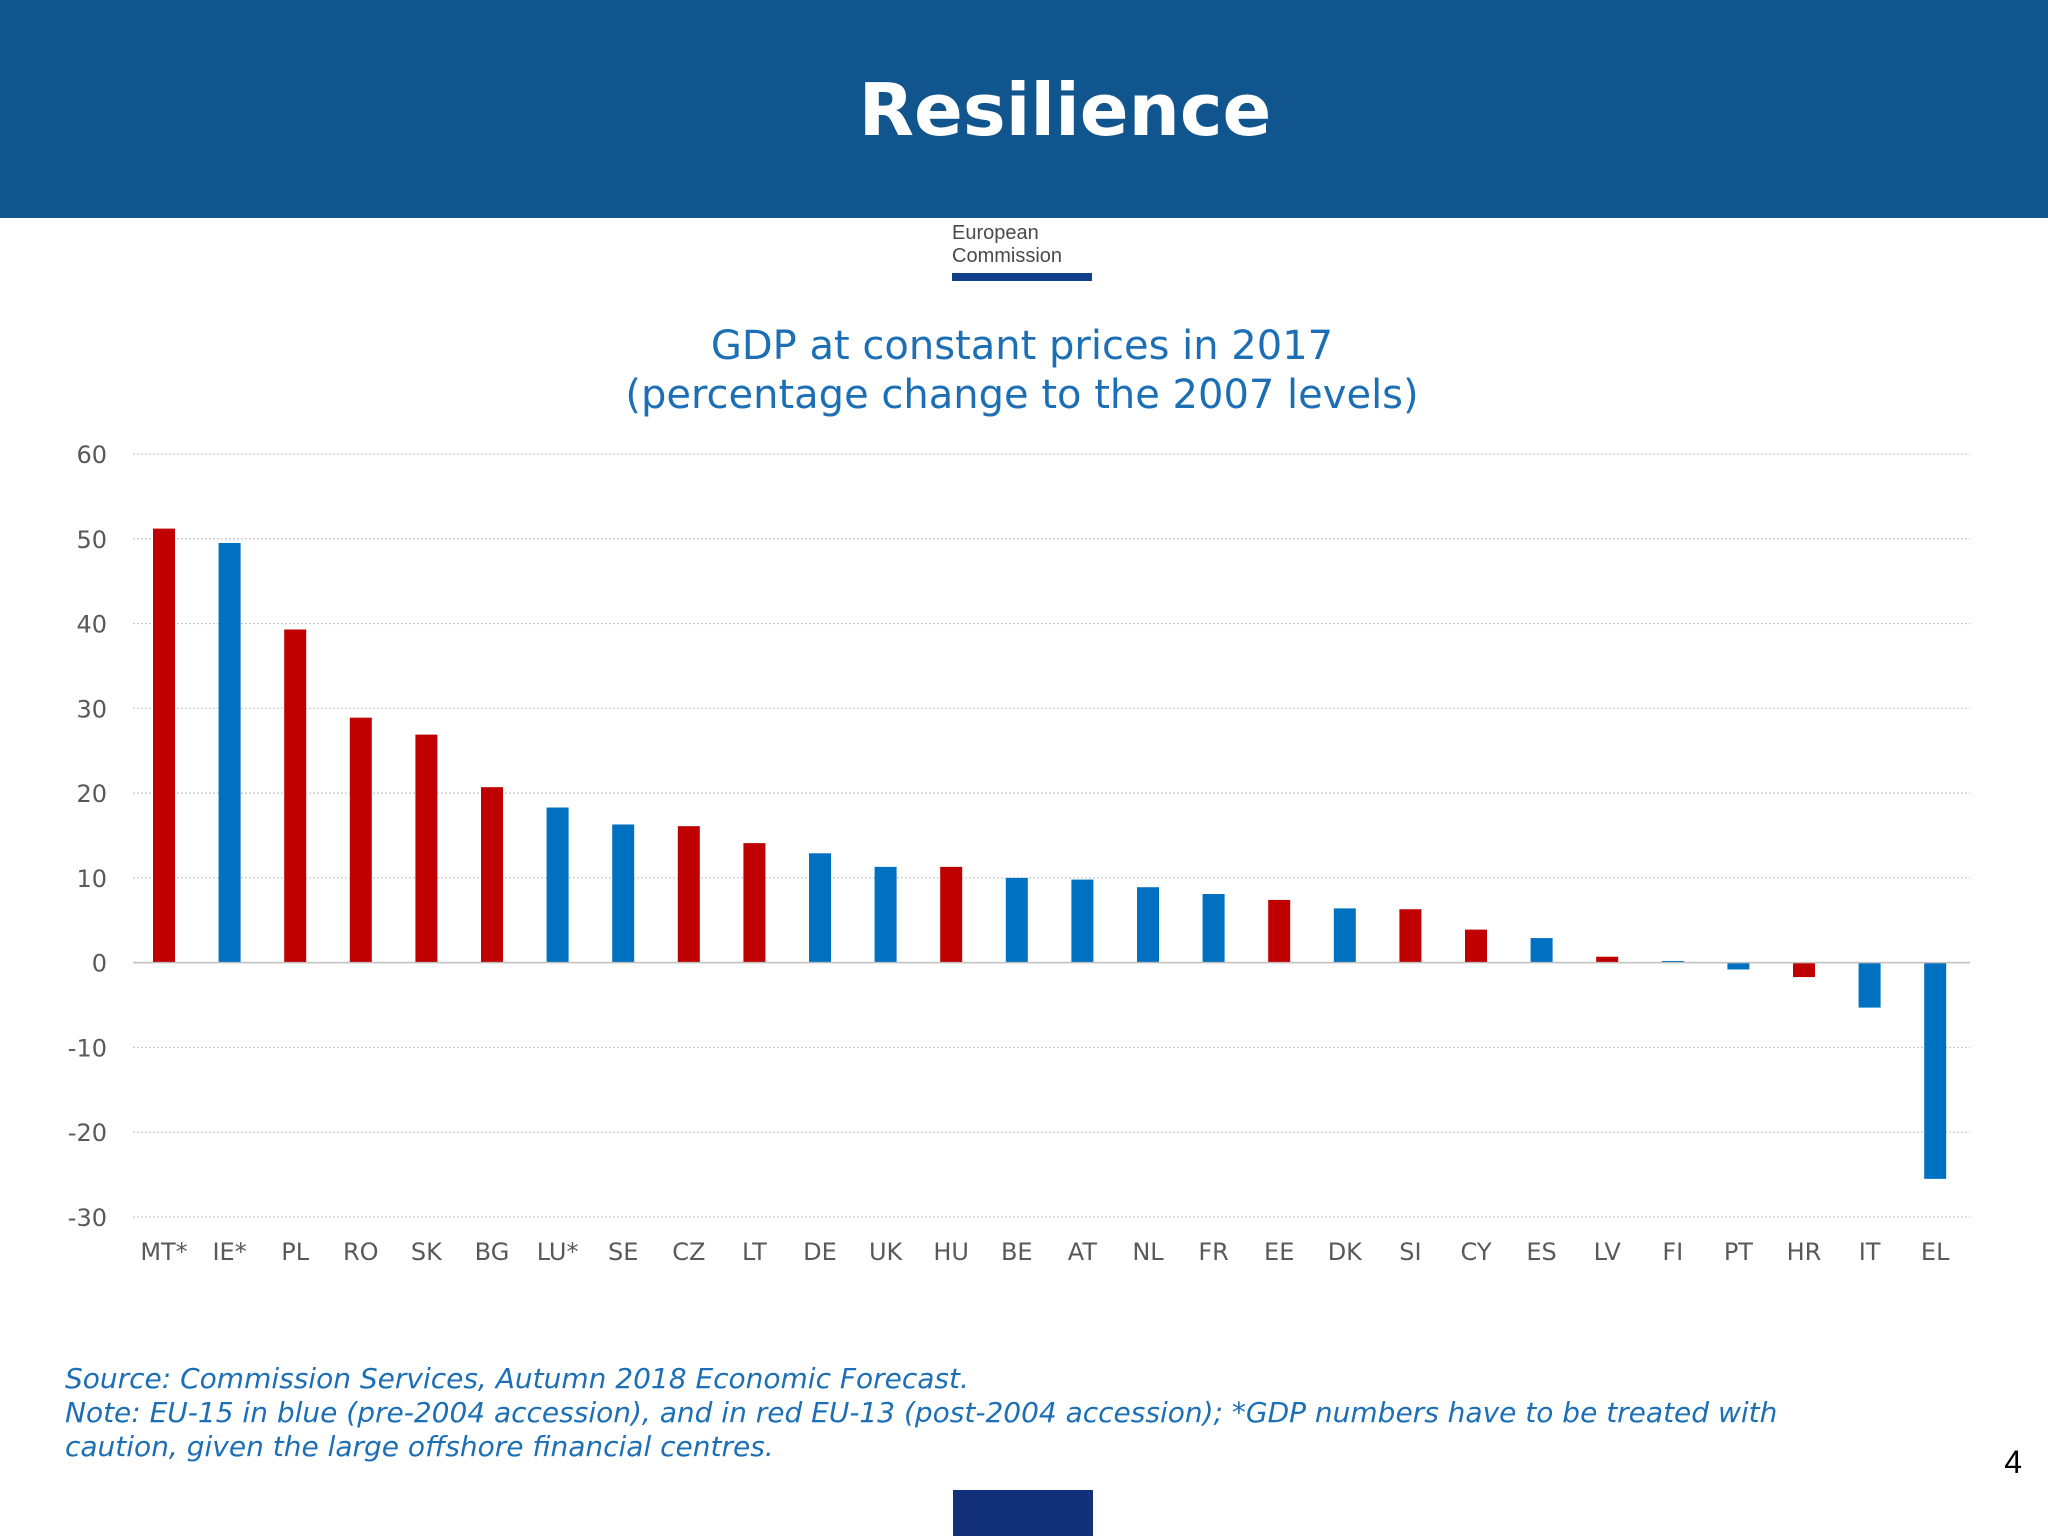  I want to click on y-tick-label: 50, so click(91, 540).